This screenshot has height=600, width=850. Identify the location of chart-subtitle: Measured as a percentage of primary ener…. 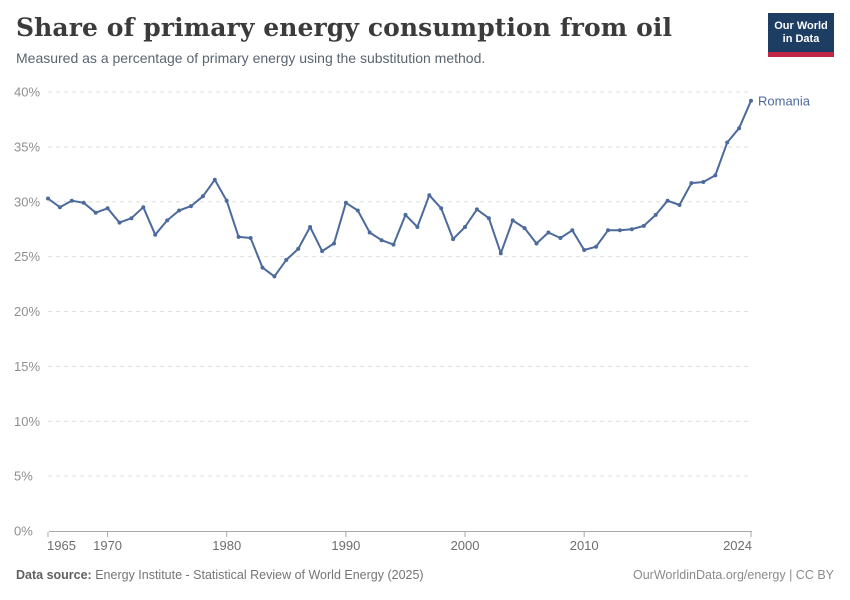
(251, 58).